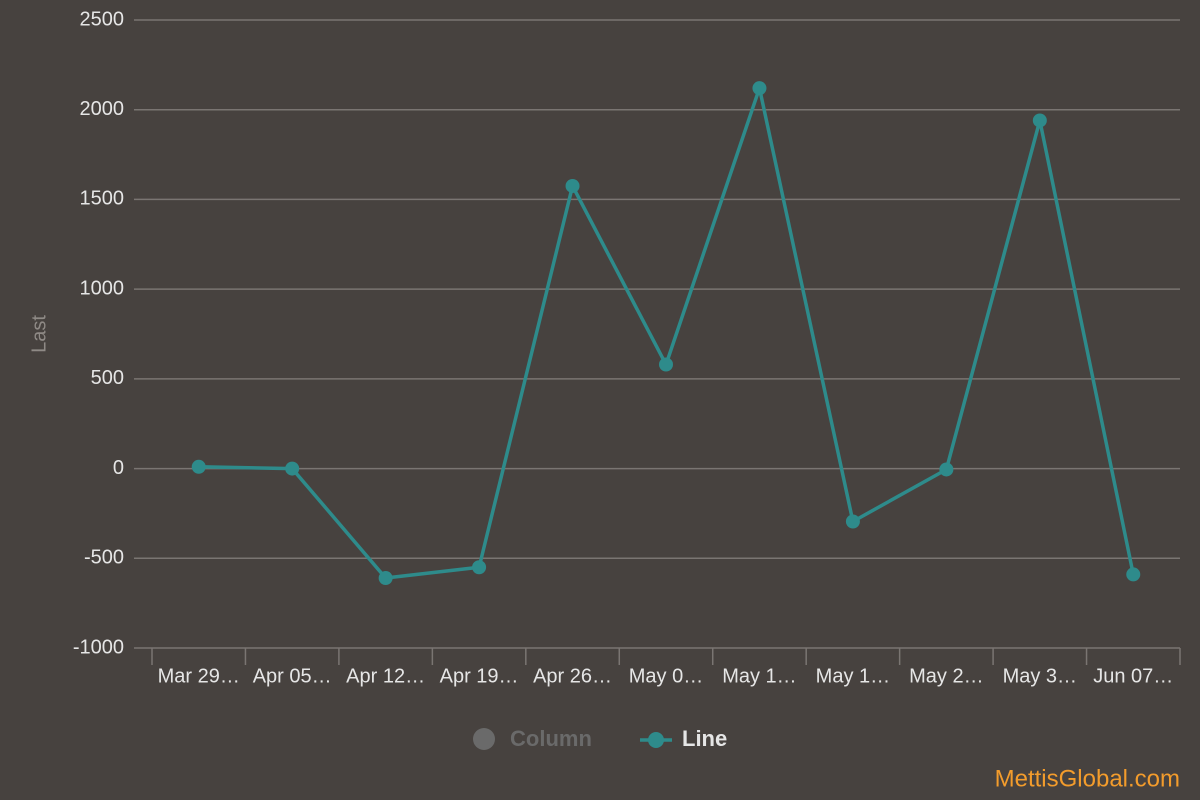  I want to click on y-tick-label: -1000, so click(98, 647).